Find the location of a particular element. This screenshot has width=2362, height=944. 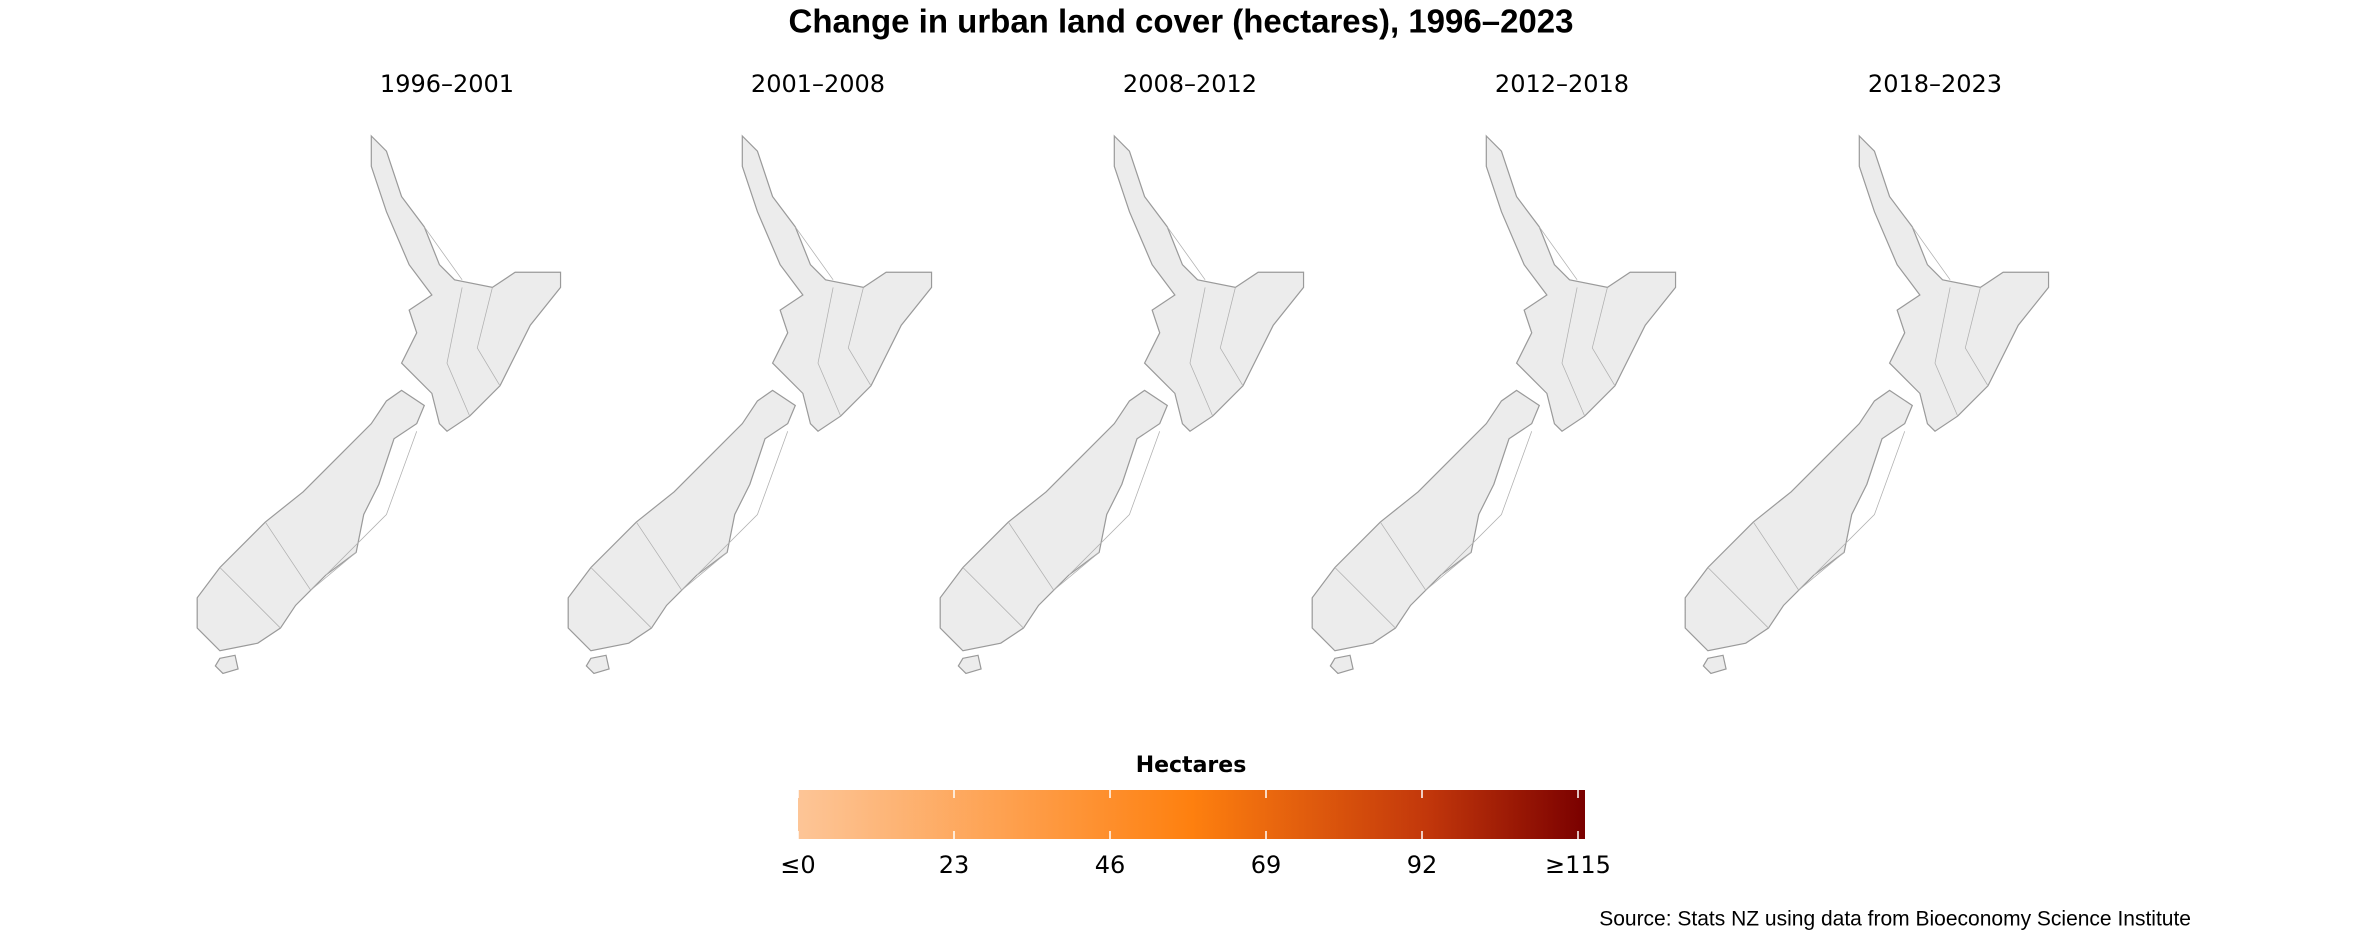

panel-title: 1996–2001 is located at coordinates (447, 84).